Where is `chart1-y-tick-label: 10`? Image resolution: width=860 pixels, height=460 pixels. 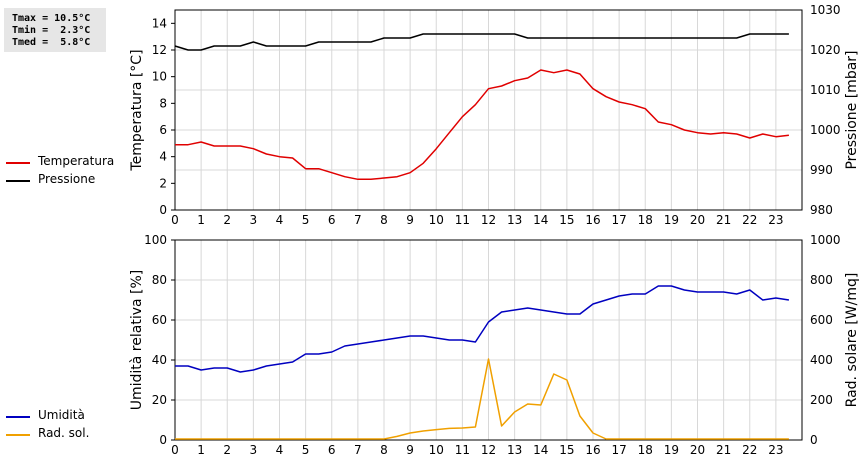 chart1-y-tick-label: 10 is located at coordinates (159, 77).